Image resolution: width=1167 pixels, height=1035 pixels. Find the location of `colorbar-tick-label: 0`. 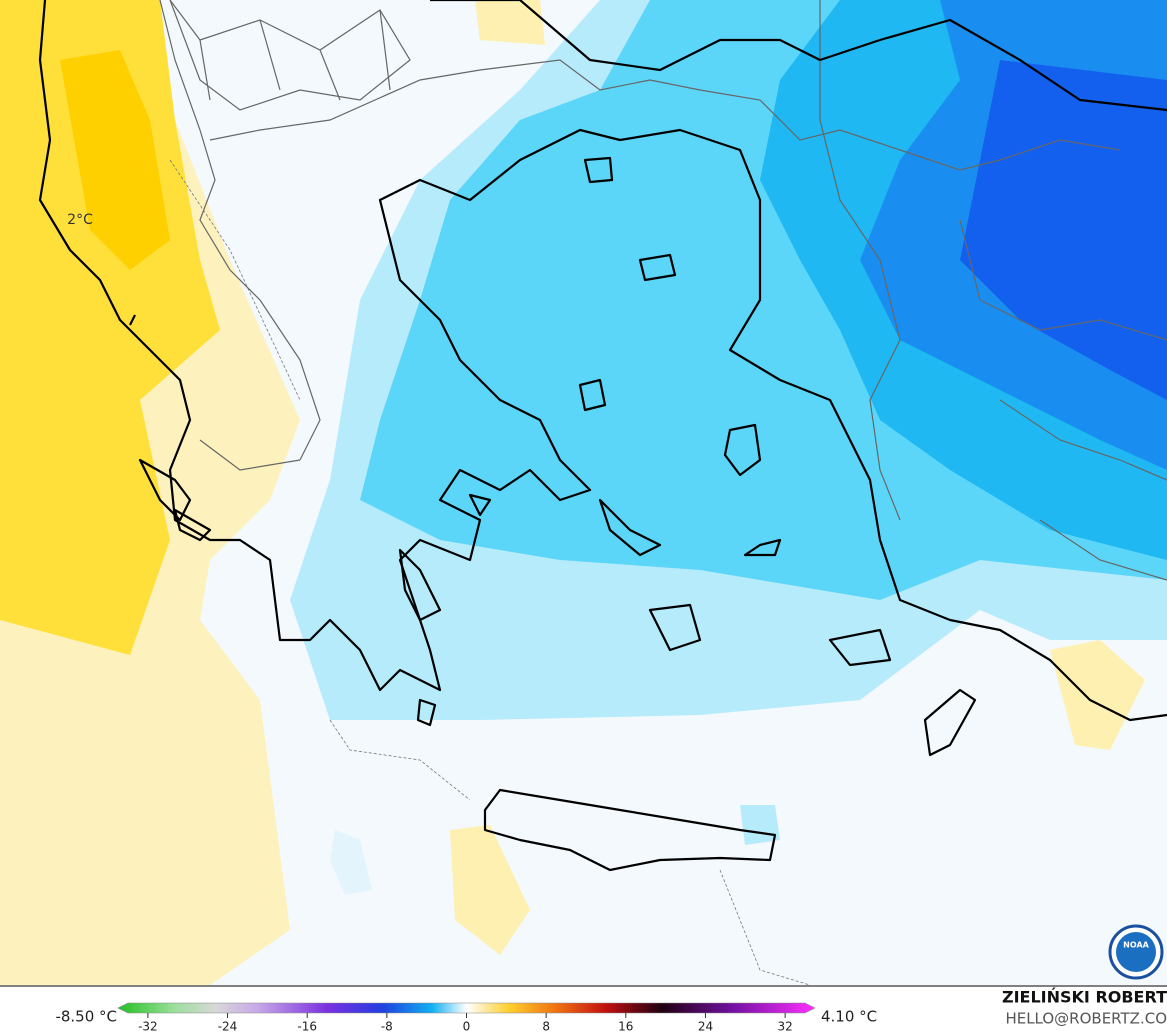

colorbar-tick-label: 0 is located at coordinates (467, 1027).